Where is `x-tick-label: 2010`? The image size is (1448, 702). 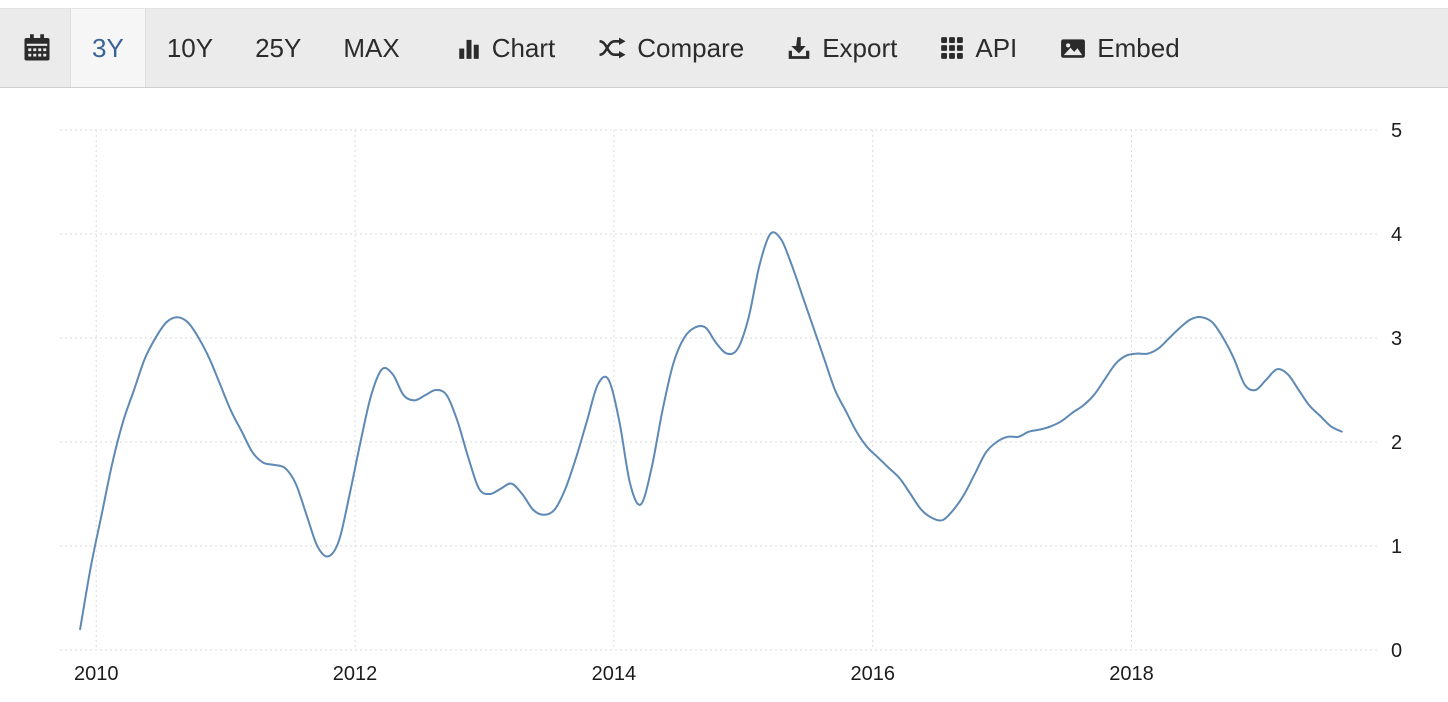
x-tick-label: 2010 is located at coordinates (96, 674).